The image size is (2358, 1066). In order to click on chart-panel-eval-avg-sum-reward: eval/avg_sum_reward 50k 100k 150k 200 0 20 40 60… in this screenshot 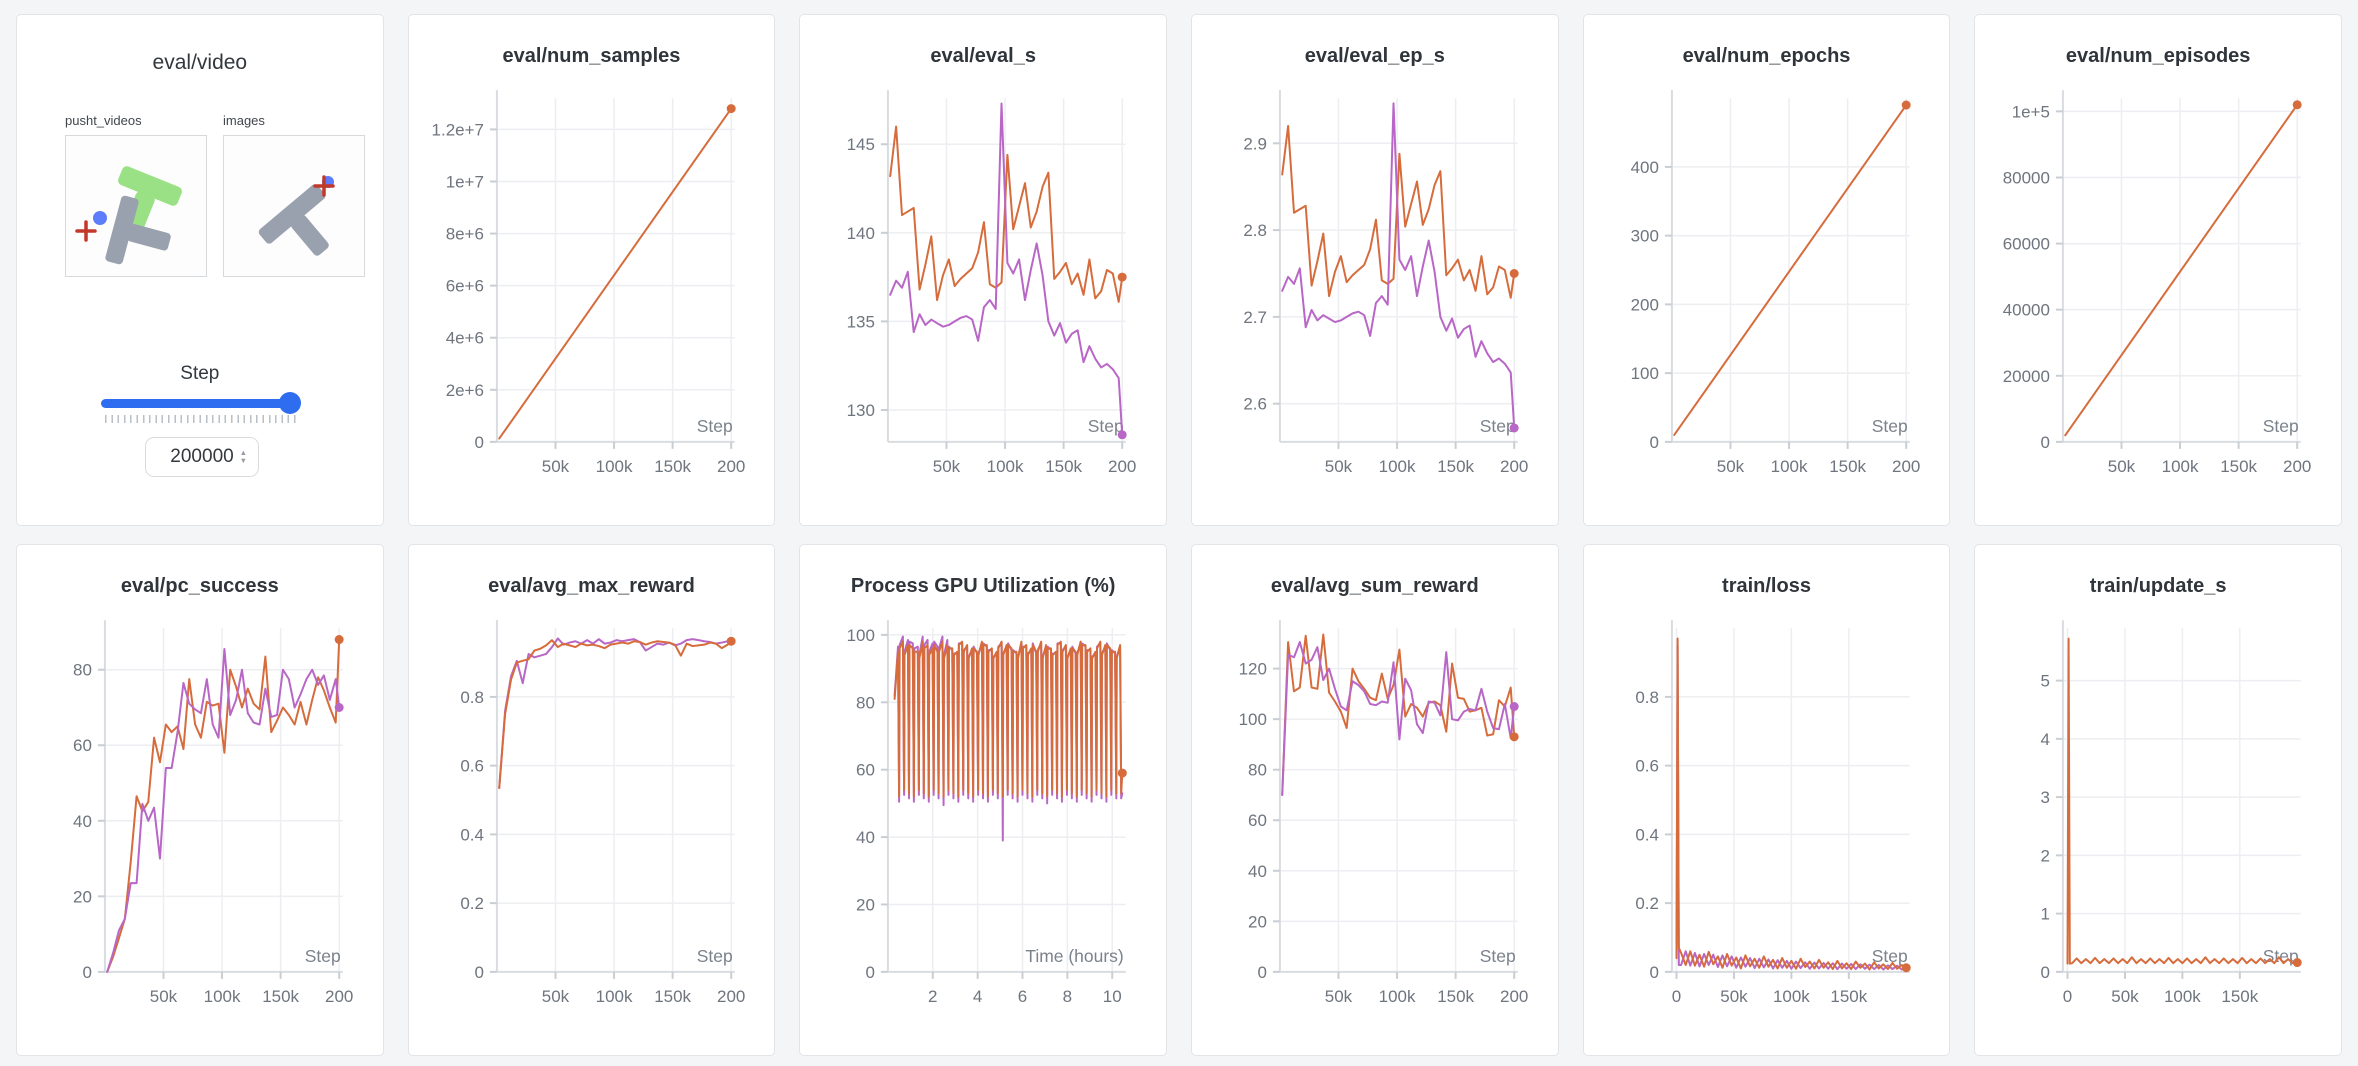, I will do `click(1374, 800)`.